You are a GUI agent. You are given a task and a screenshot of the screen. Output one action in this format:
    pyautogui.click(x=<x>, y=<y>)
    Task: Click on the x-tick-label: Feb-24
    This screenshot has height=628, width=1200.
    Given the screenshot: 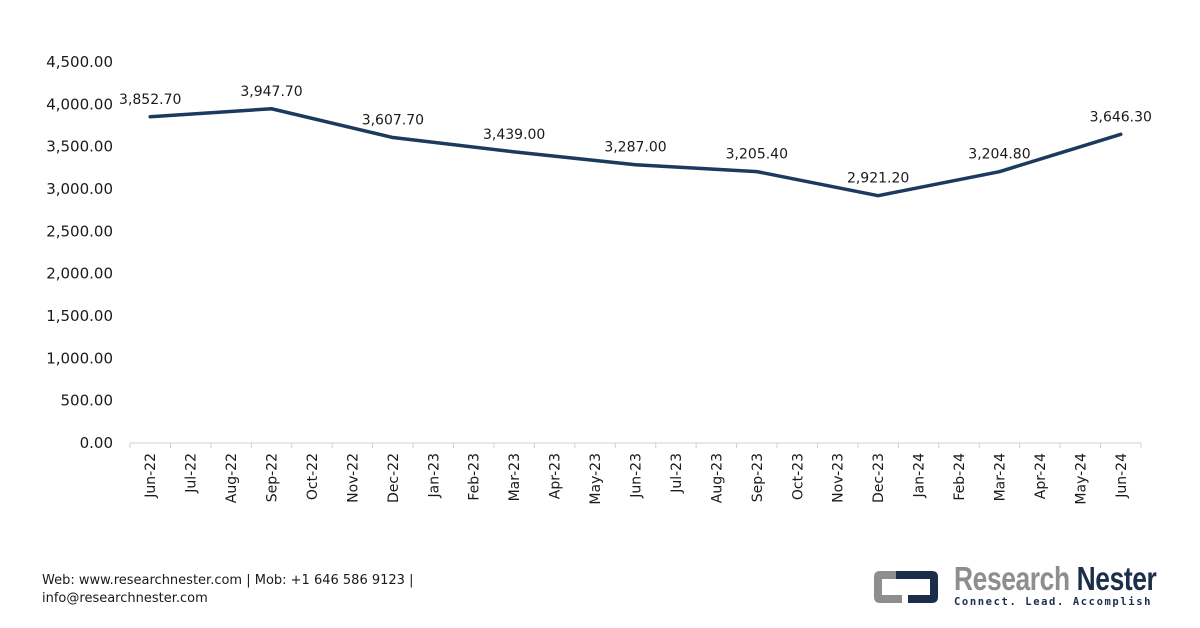 What is the action you would take?
    pyautogui.click(x=960, y=477)
    